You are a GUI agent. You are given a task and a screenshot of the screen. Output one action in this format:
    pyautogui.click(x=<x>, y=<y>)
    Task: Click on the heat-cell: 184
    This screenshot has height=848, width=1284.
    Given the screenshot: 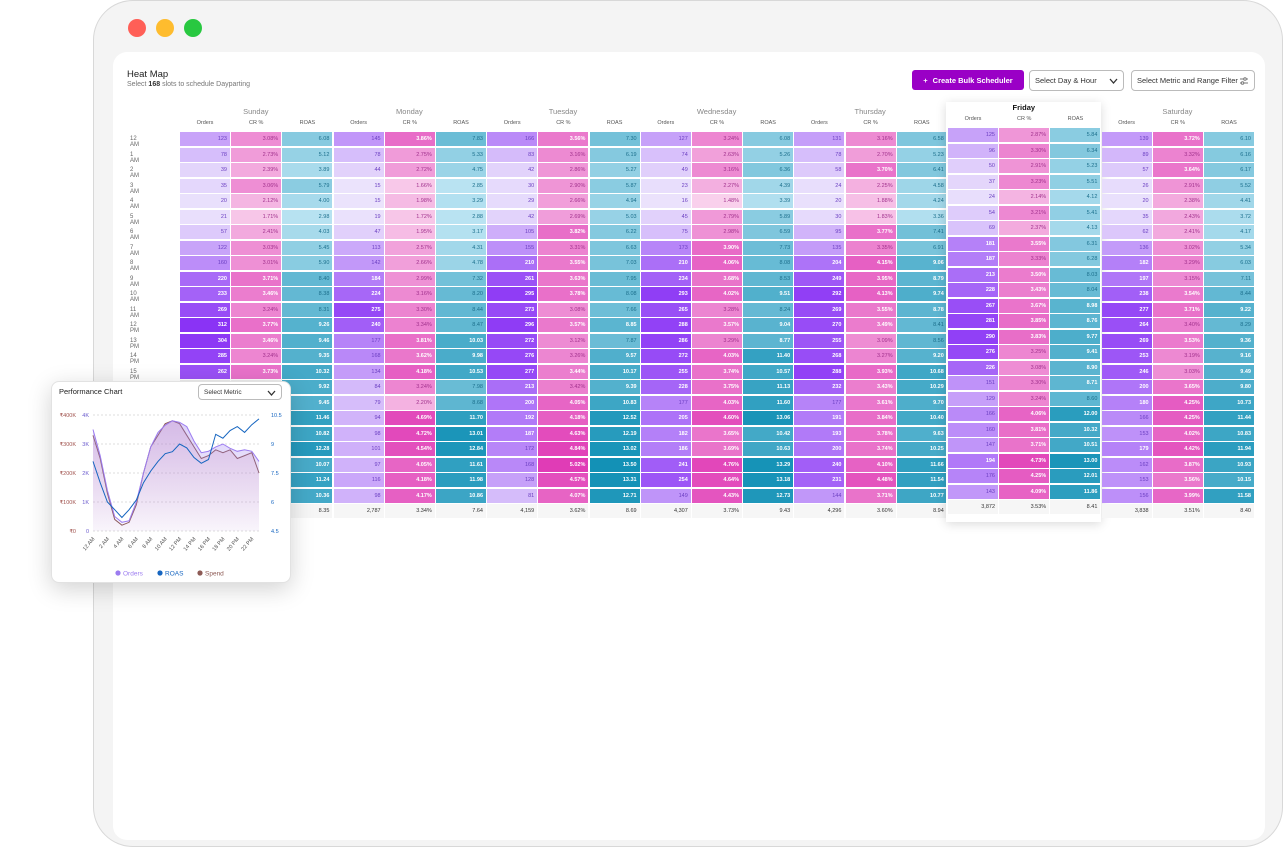 What is the action you would take?
    pyautogui.click(x=358, y=278)
    